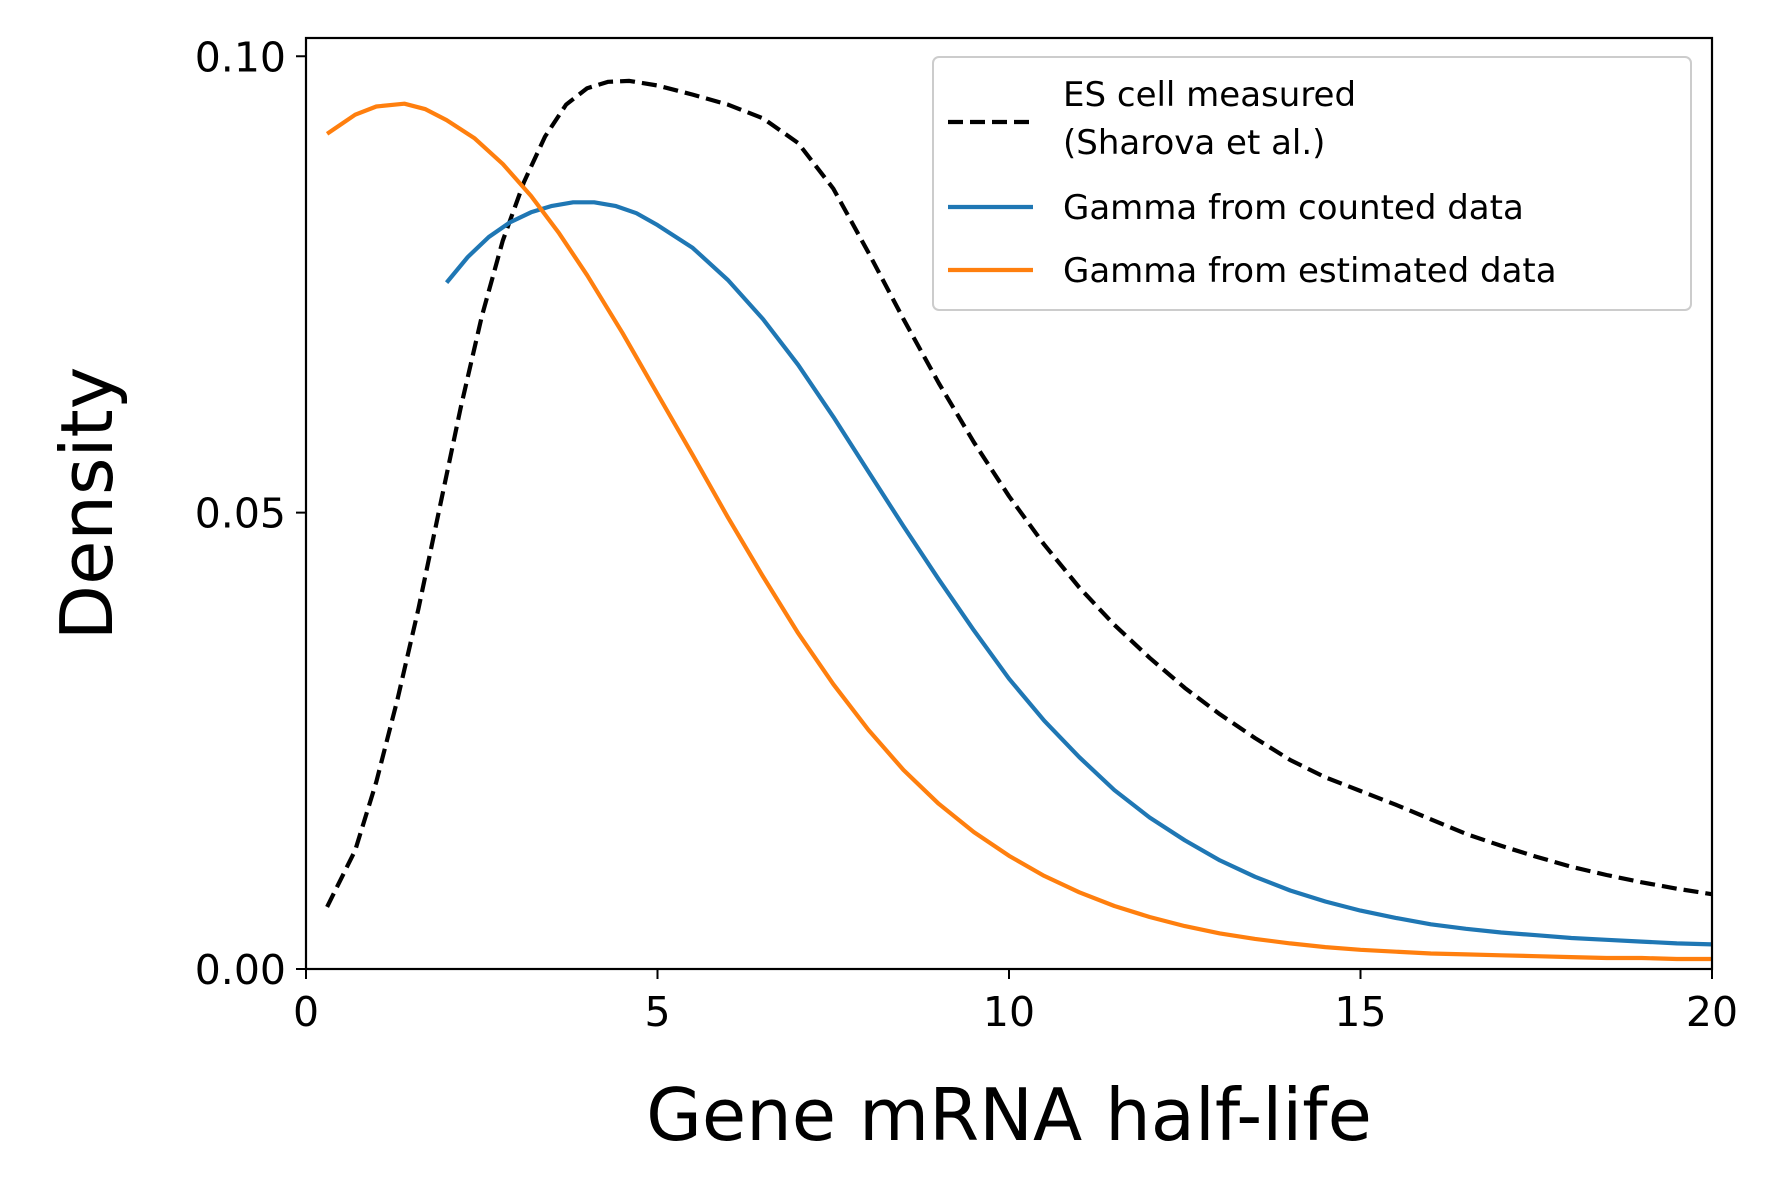 The width and height of the screenshot is (1769, 1187). What do you see at coordinates (1712, 1012) in the screenshot?
I see `x-tick-label: 20` at bounding box center [1712, 1012].